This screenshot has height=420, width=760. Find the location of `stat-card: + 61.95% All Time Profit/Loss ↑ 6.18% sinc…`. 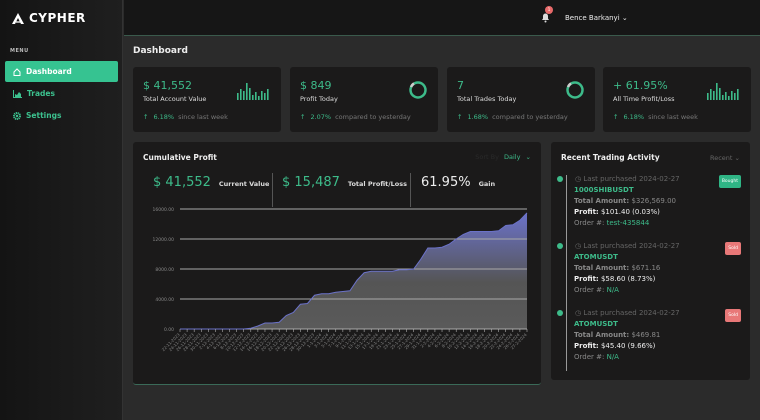

stat-card: + 61.95% All Time Profit/Loss ↑ 6.18% sinc… is located at coordinates (677, 99).